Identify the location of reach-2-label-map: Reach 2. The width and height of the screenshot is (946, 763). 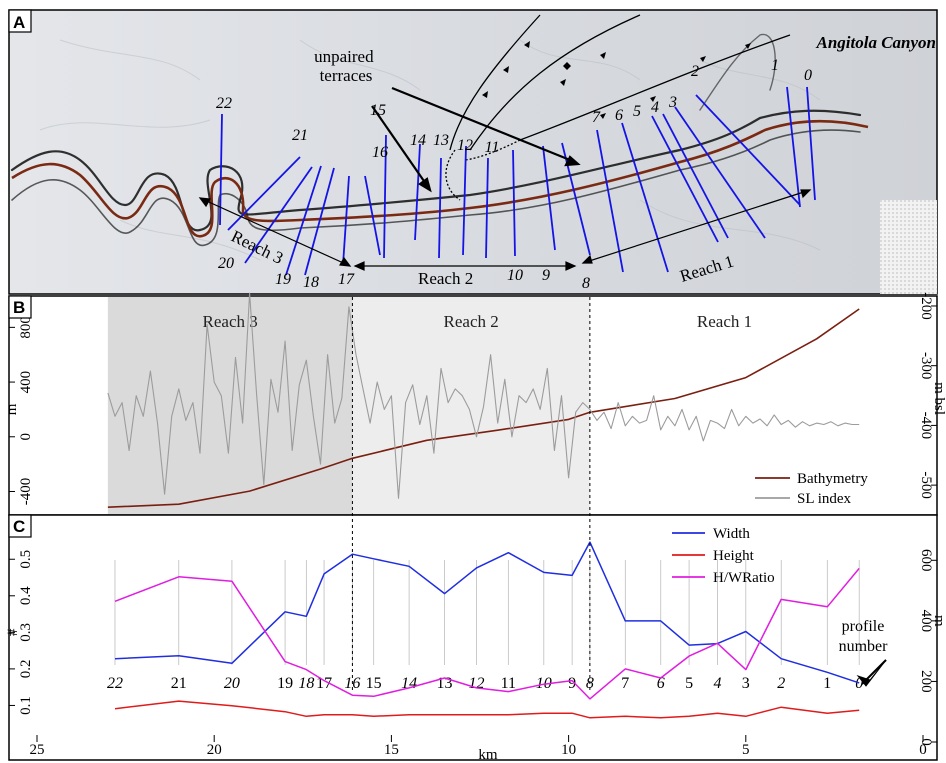
(445, 278).